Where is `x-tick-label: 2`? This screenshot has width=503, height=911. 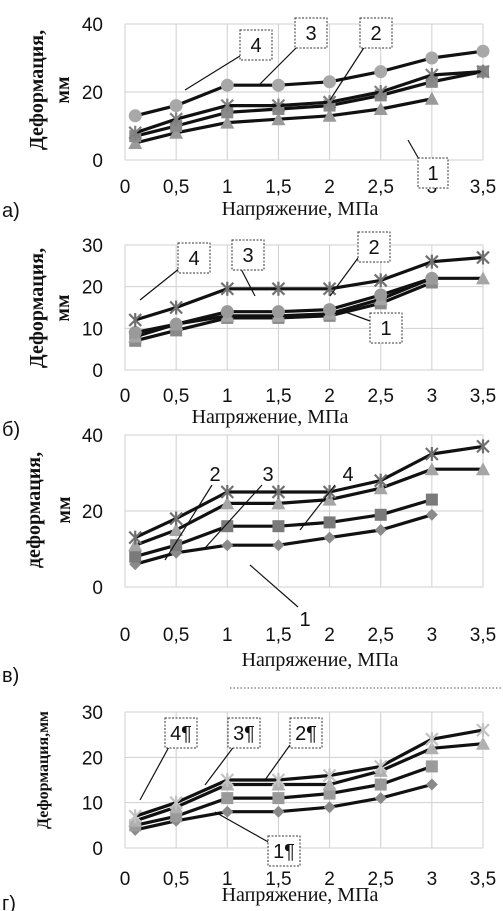 x-tick-label: 2 is located at coordinates (329, 187).